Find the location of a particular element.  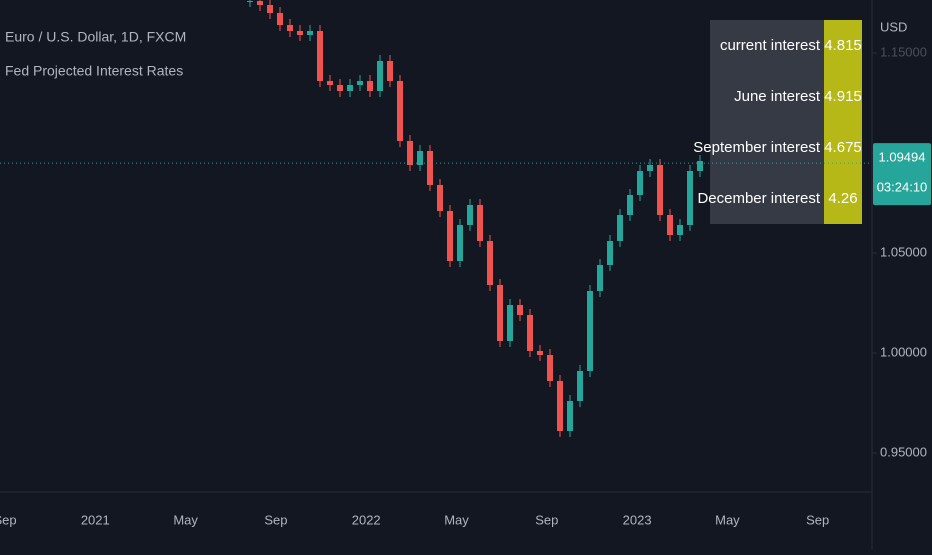

price-badge is located at coordinates (902, 174).